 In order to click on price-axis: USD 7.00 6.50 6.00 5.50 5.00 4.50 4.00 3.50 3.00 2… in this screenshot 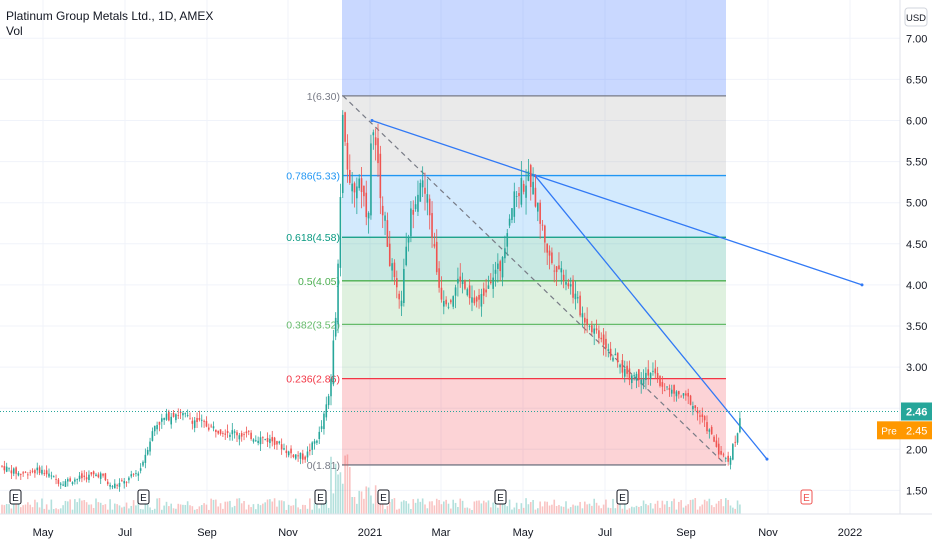, I will do `click(904, 257)`.